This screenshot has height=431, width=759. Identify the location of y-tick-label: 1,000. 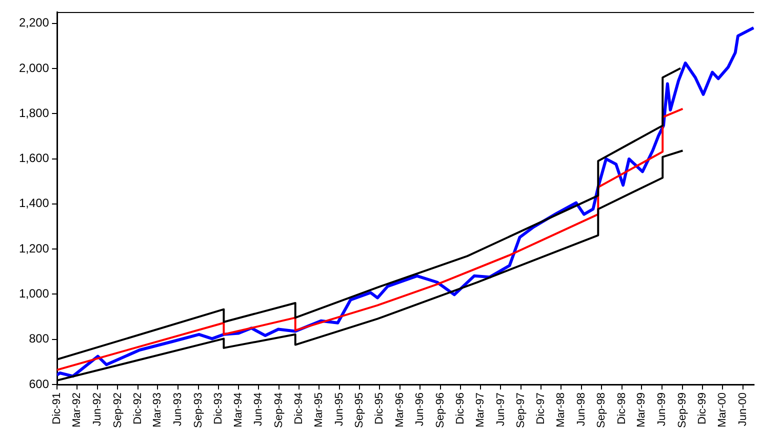
(34, 293).